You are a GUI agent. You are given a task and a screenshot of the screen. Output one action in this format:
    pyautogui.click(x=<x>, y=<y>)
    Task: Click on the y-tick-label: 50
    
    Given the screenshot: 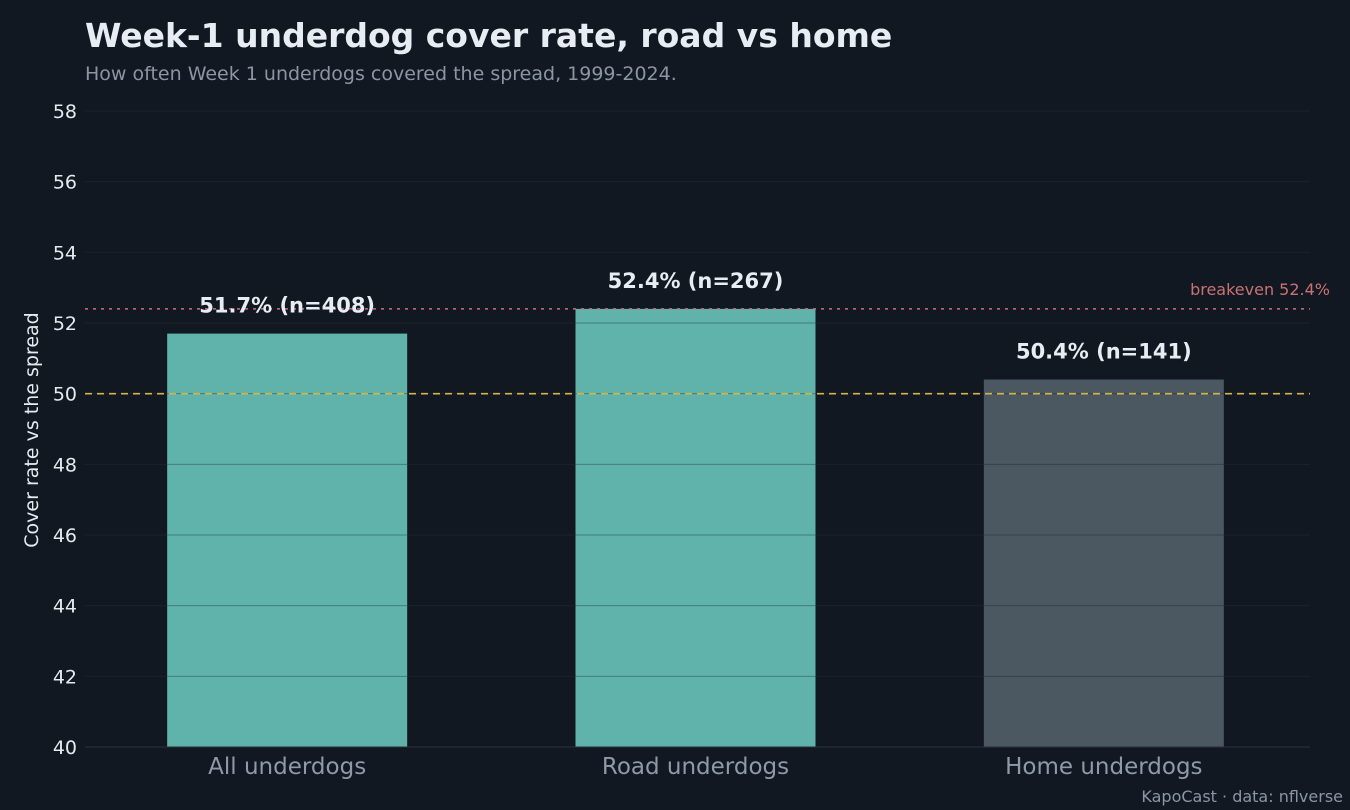 What is the action you would take?
    pyautogui.click(x=65, y=395)
    